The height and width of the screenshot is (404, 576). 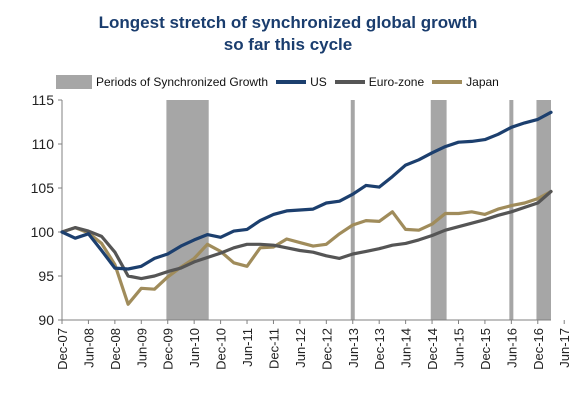 What do you see at coordinates (564, 348) in the screenshot?
I see `x-tick-label-jun-17: Jun-17` at bounding box center [564, 348].